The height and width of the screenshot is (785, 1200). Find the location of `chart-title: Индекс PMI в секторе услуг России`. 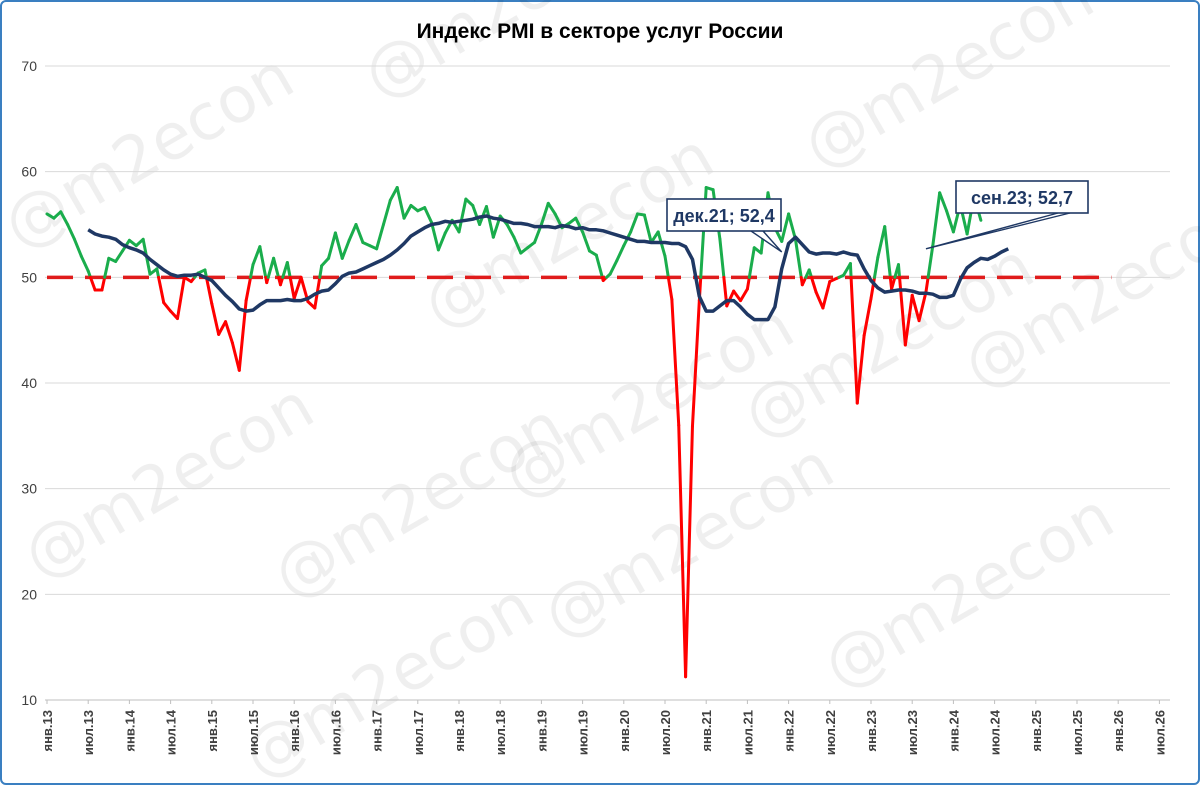

chart-title: Индекс PMI в секторе услуг России is located at coordinates (600, 31).